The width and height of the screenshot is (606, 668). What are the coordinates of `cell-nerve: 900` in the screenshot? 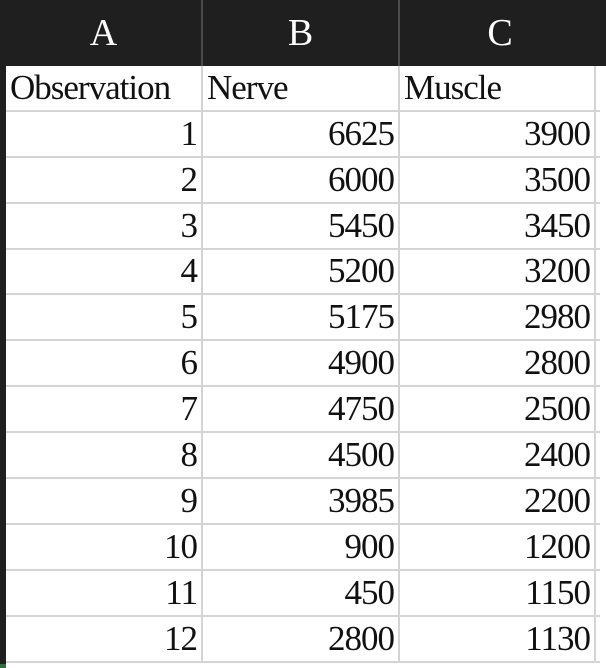 It's located at (301, 546).